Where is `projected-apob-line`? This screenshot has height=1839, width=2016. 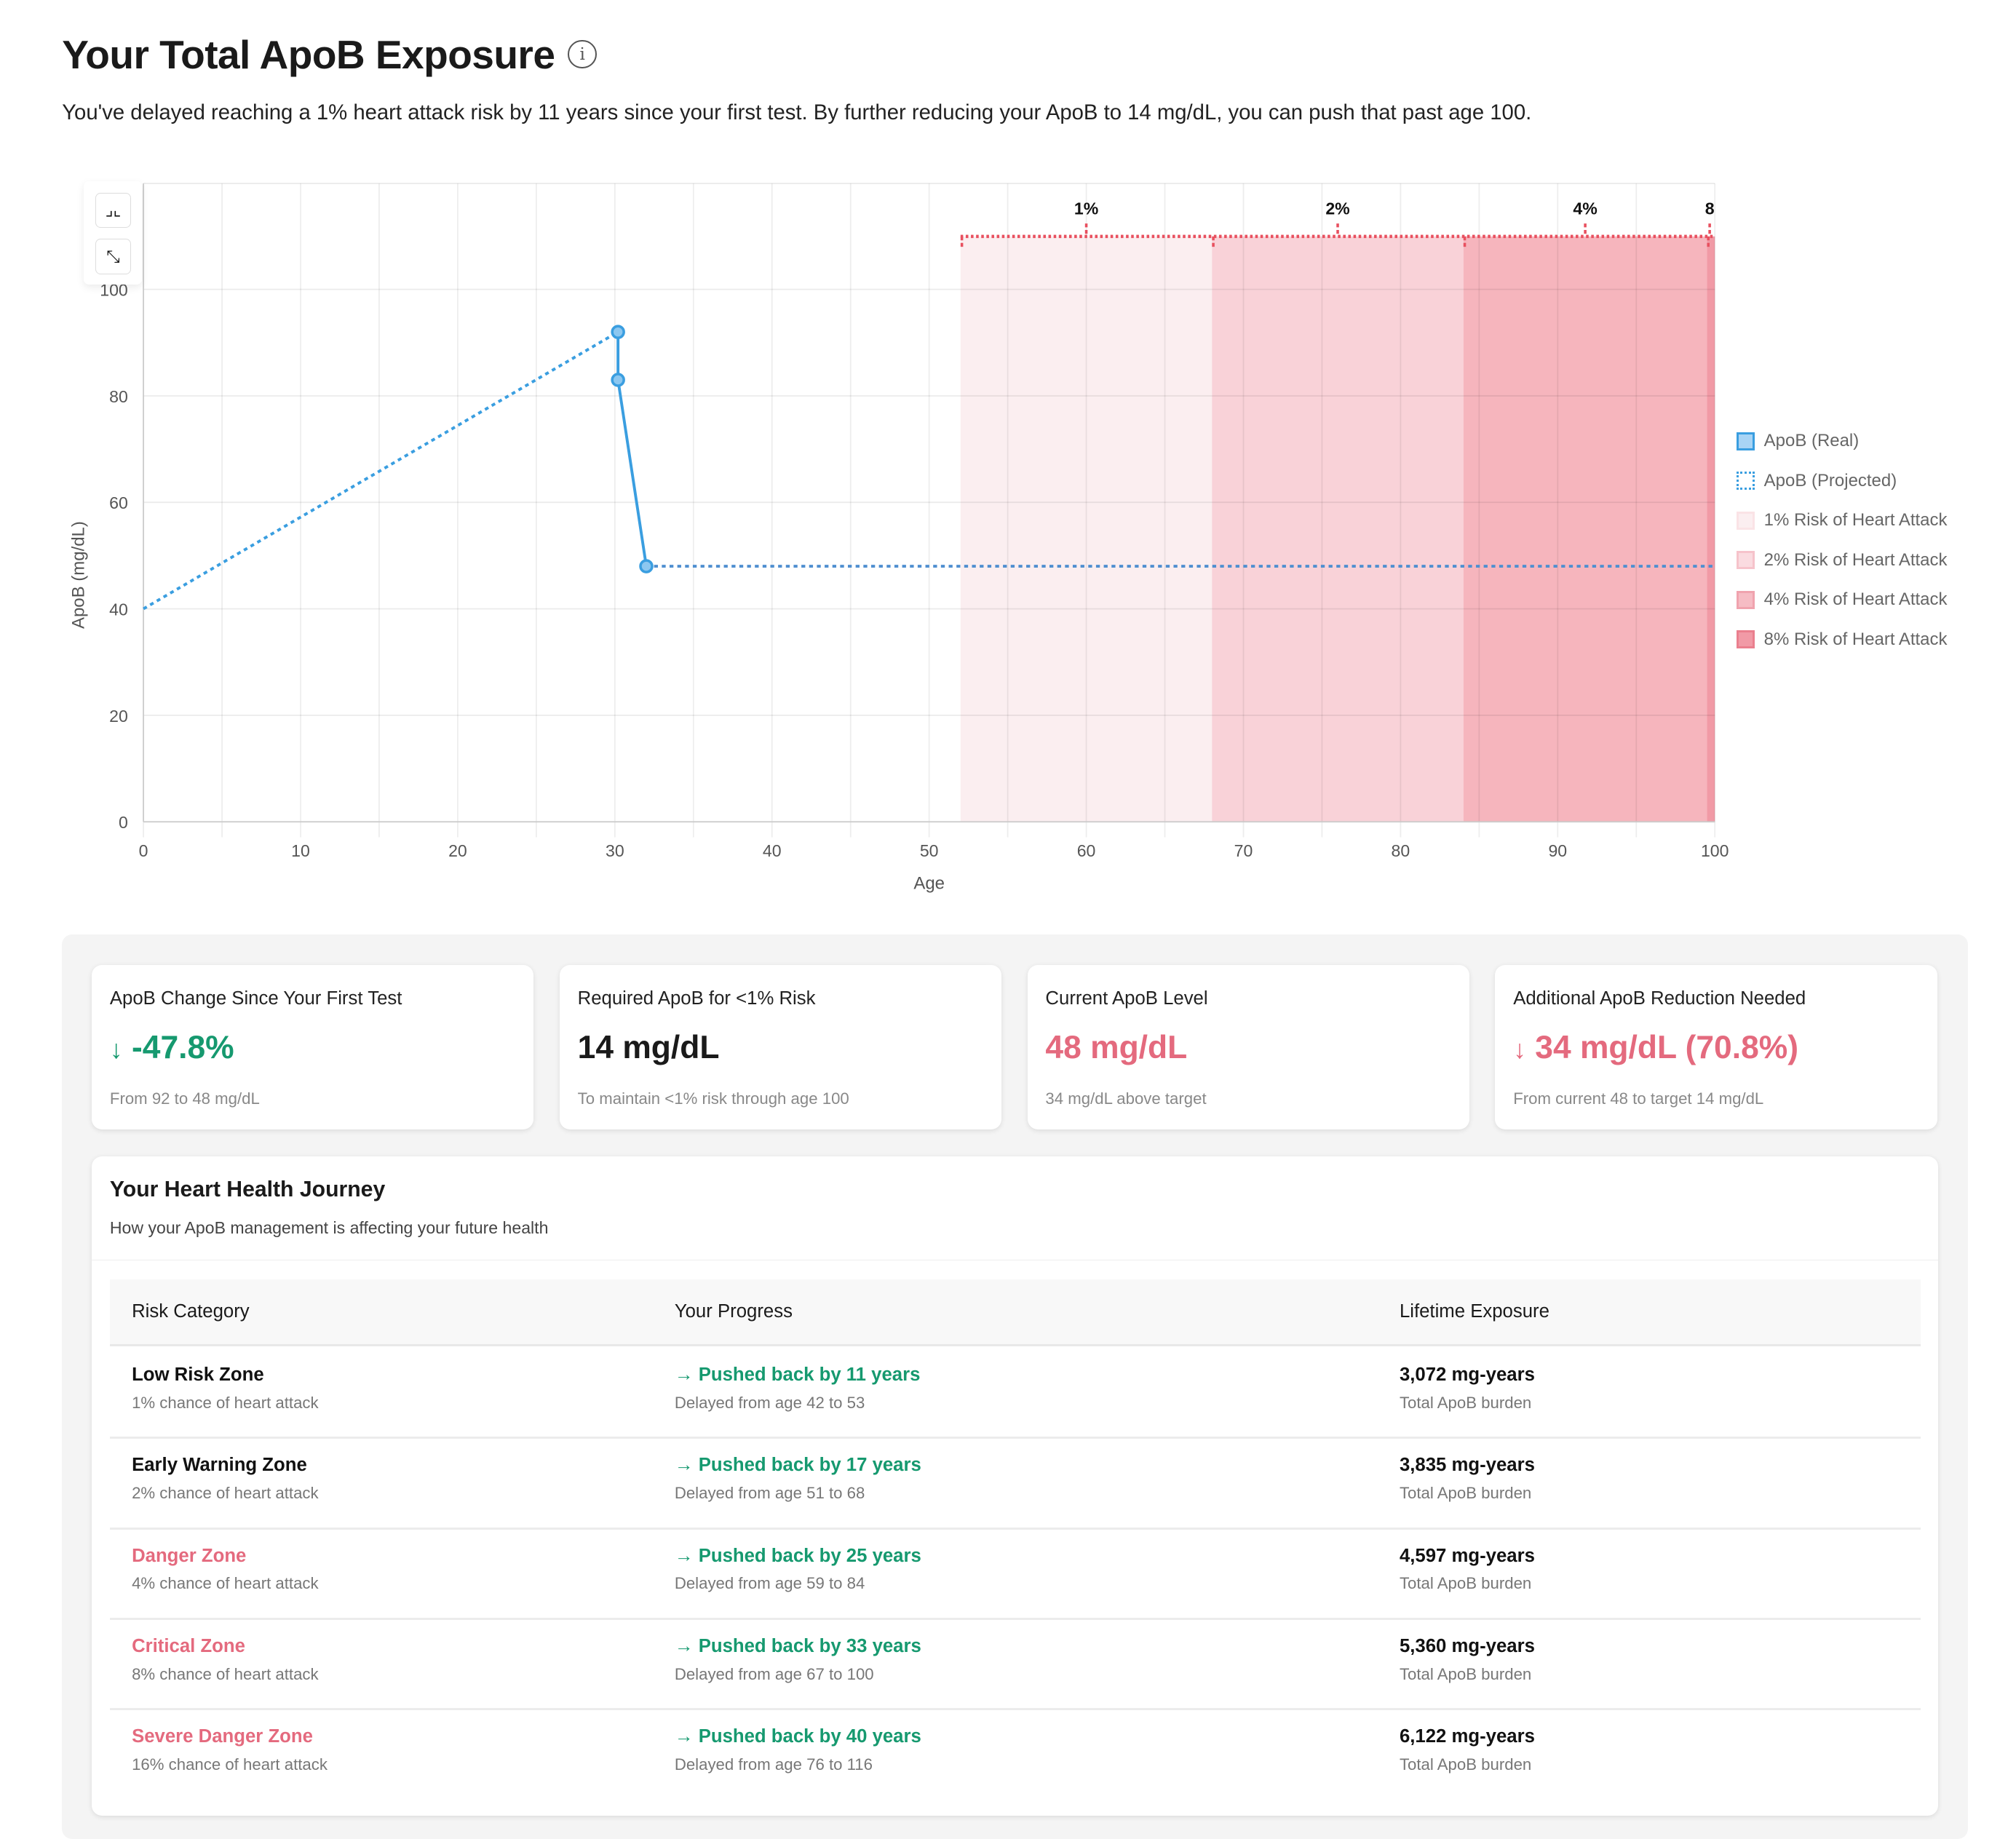 projected-apob-line is located at coordinates (381, 470).